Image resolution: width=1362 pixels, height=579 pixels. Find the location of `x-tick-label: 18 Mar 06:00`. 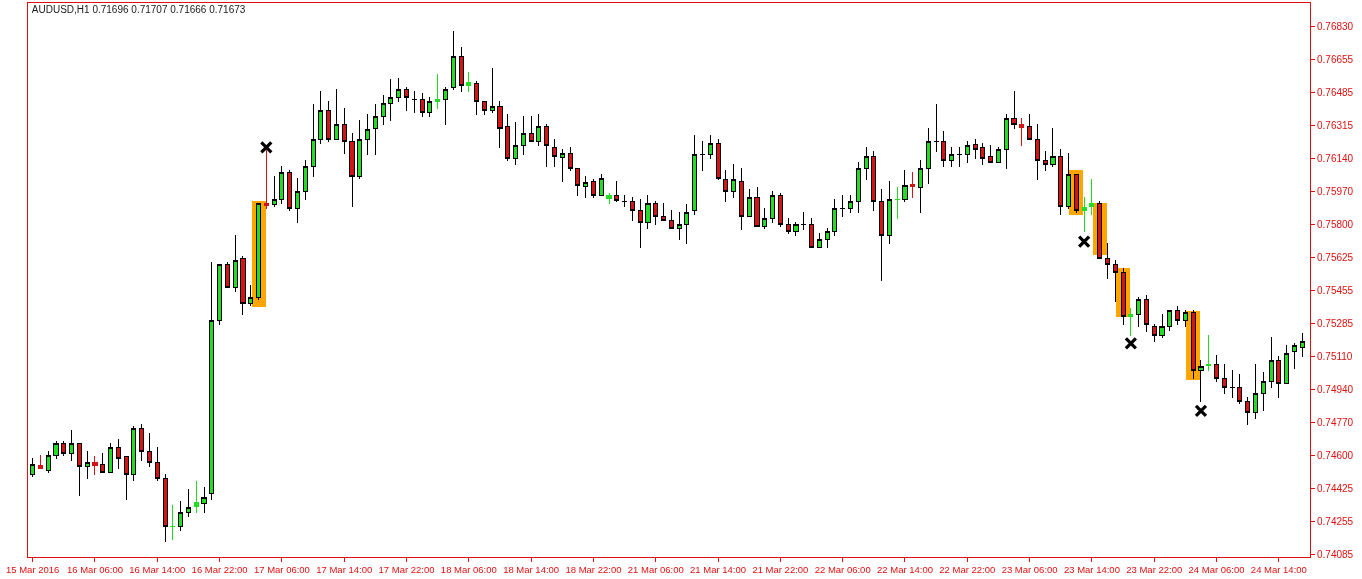

x-tick-label: 18 Mar 06:00 is located at coordinates (468, 570).